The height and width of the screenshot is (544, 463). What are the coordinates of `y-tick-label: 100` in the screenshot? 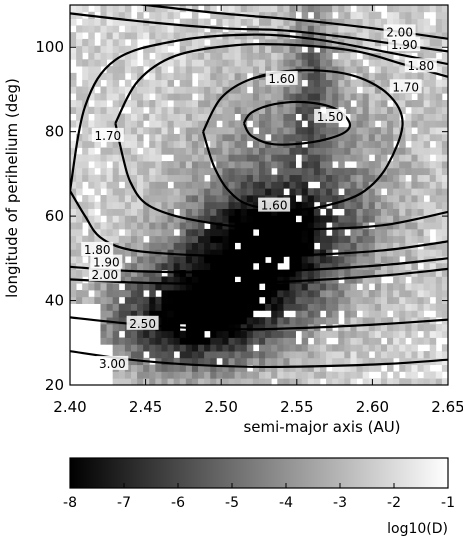 It's located at (49, 47).